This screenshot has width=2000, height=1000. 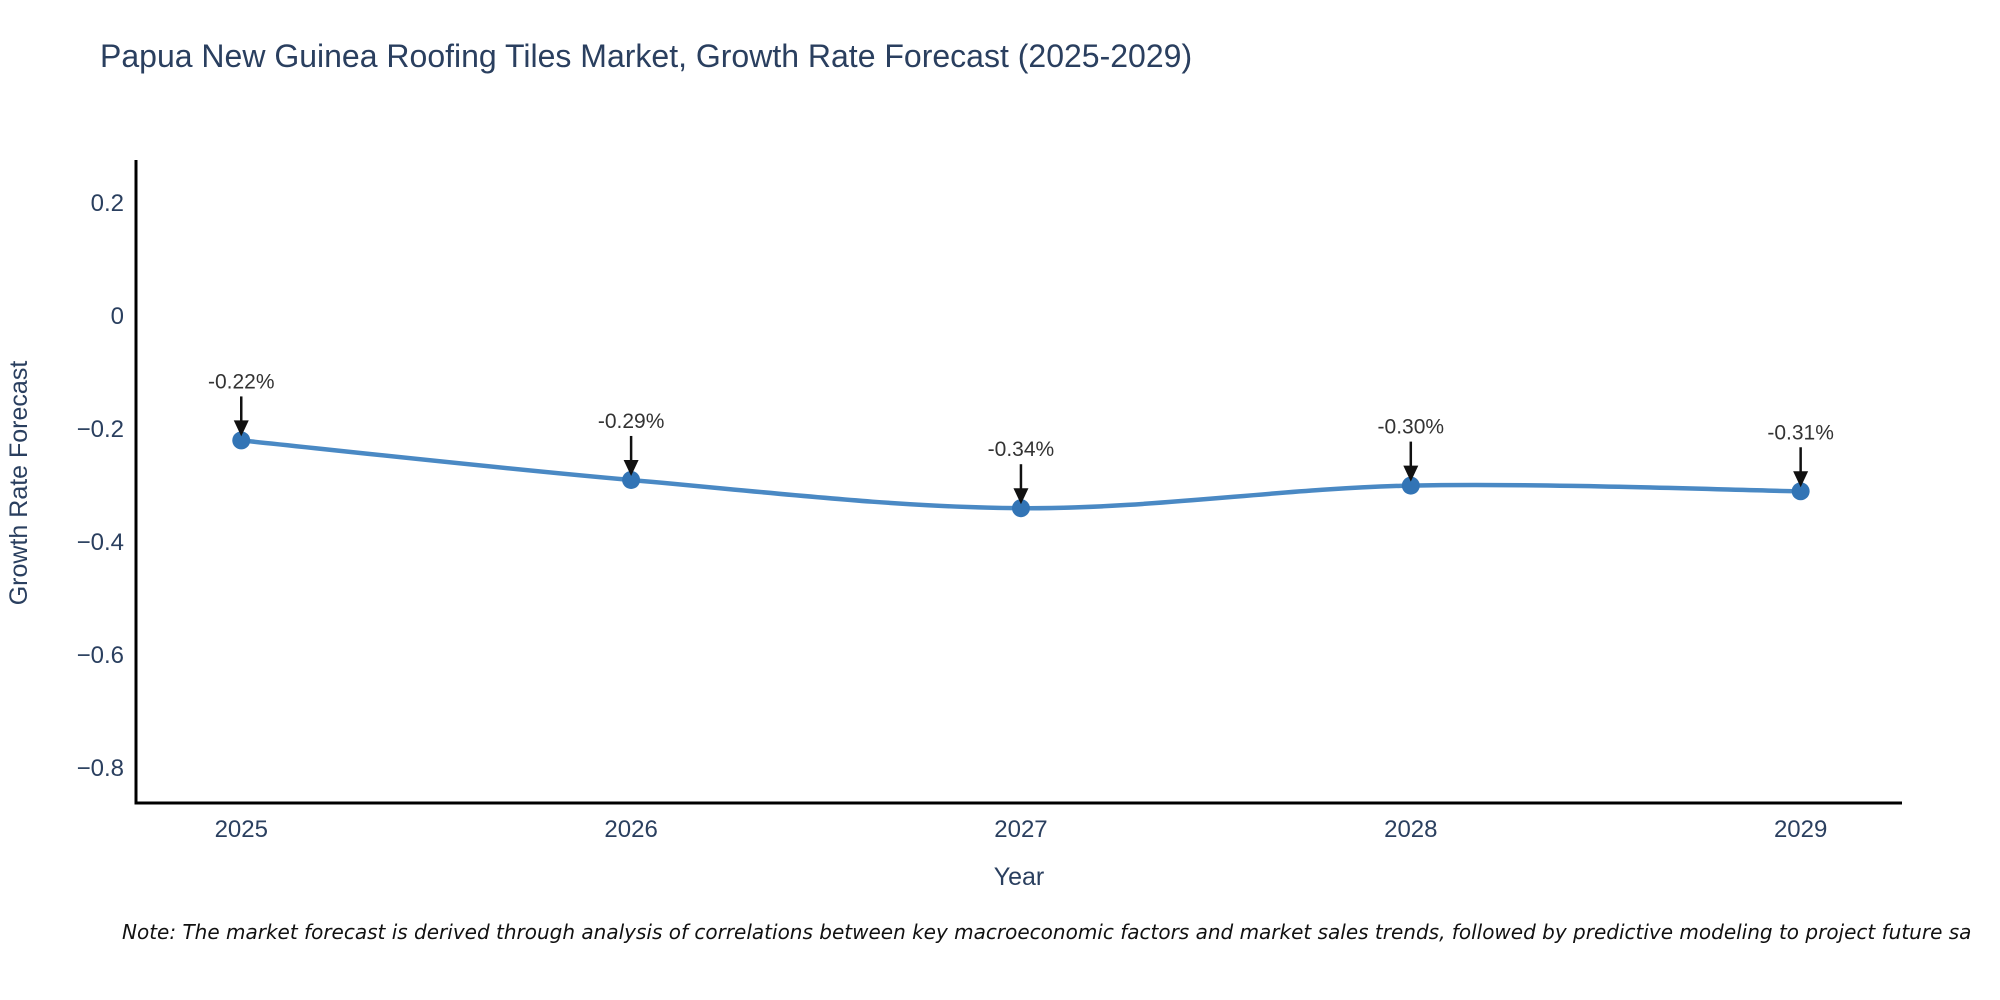 What do you see at coordinates (100, 486) in the screenshot?
I see `y-axis-tick-labels: 0.2 0 −0.2 −0.4 −0.6 −0.8` at bounding box center [100, 486].